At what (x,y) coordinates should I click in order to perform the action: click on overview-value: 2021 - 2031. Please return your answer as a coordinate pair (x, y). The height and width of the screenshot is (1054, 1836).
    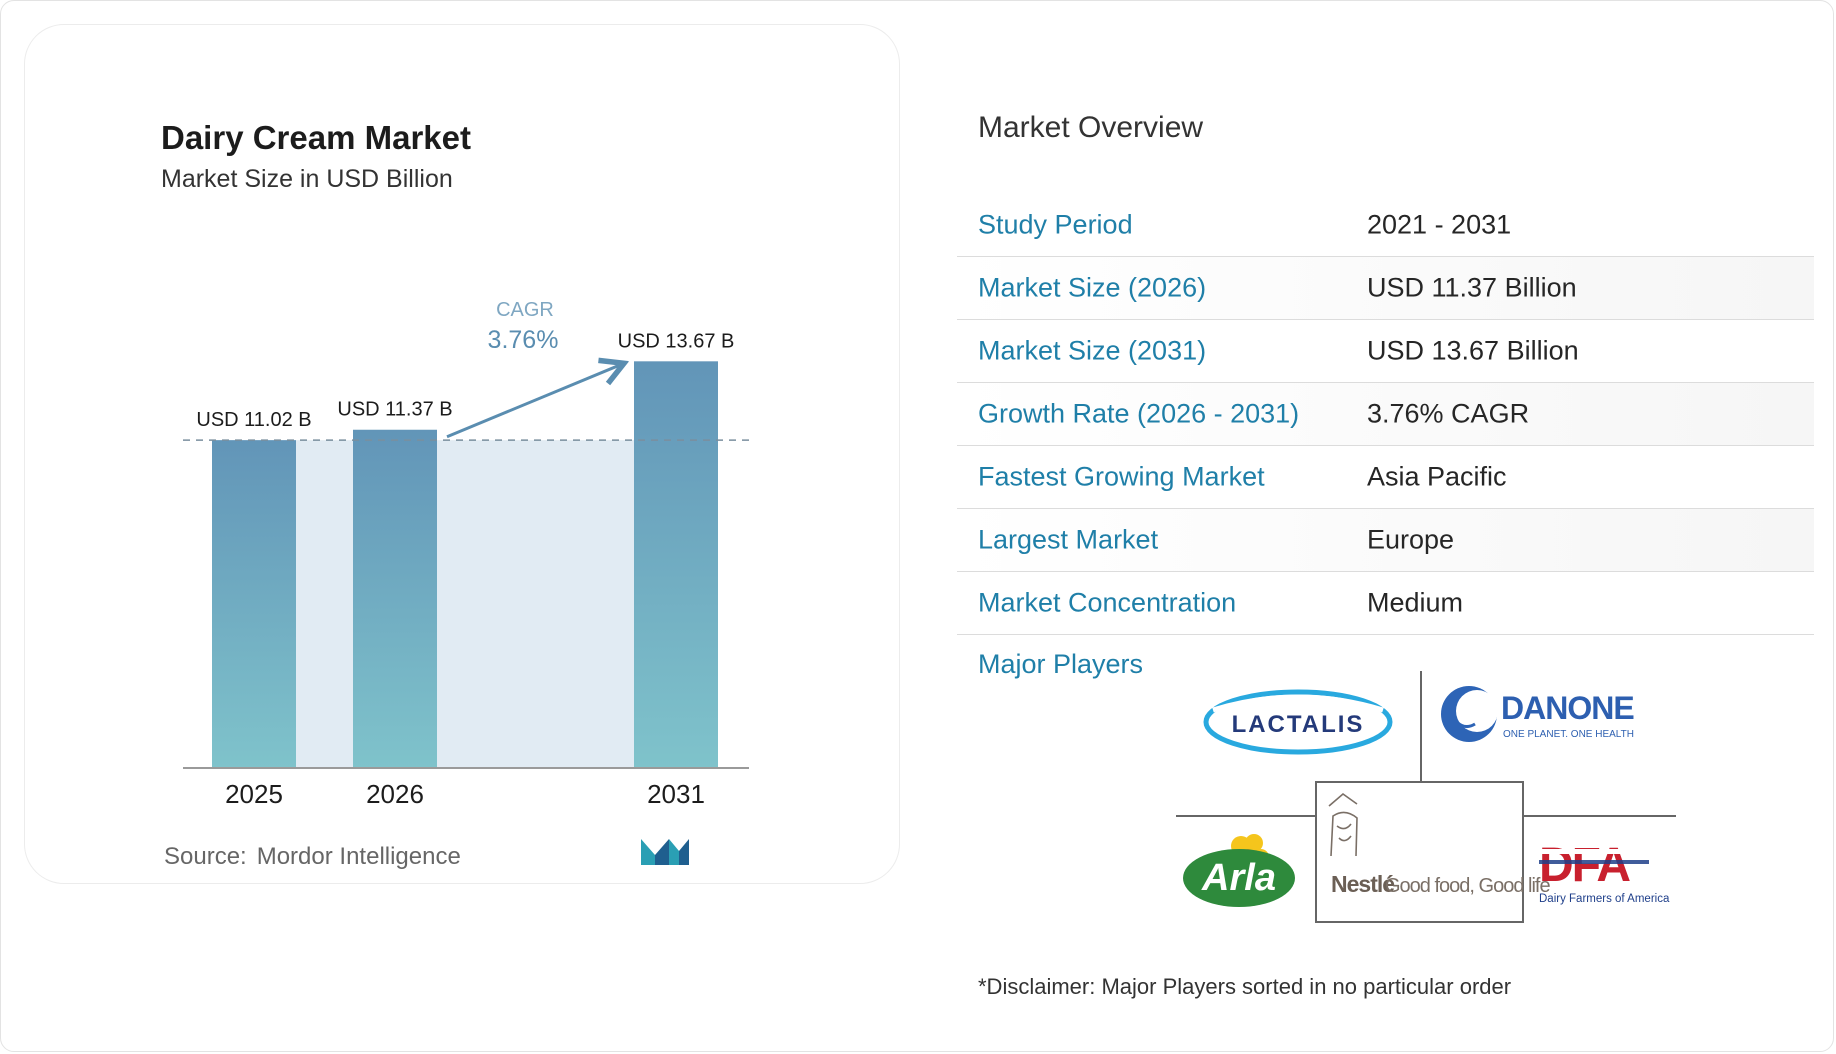
    Looking at the image, I should click on (1439, 224).